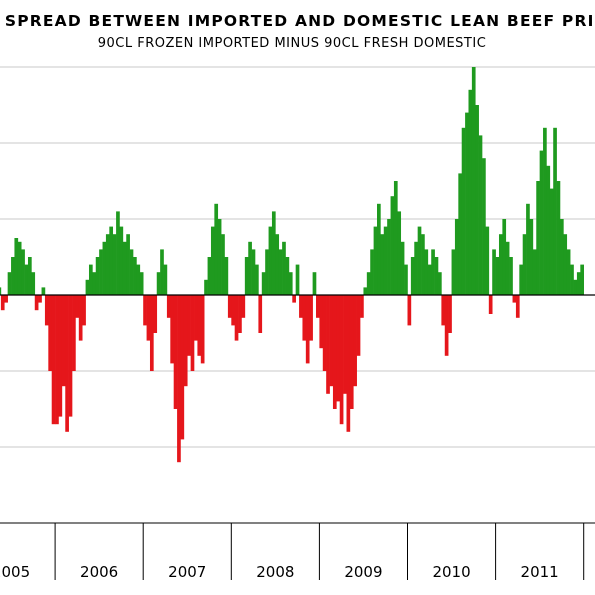  I want to click on x-tick-label: 2005, so click(15, 572).